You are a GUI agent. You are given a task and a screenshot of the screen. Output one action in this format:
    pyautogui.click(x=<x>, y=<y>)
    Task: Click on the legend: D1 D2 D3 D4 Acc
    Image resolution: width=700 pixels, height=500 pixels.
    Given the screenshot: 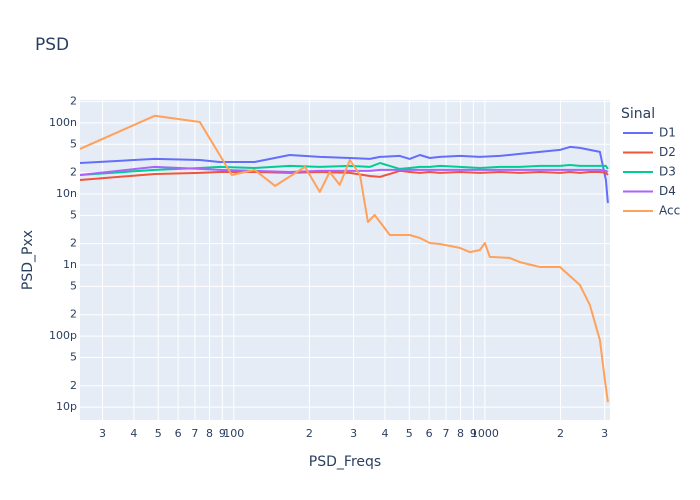 What is the action you would take?
    pyautogui.click(x=651, y=172)
    